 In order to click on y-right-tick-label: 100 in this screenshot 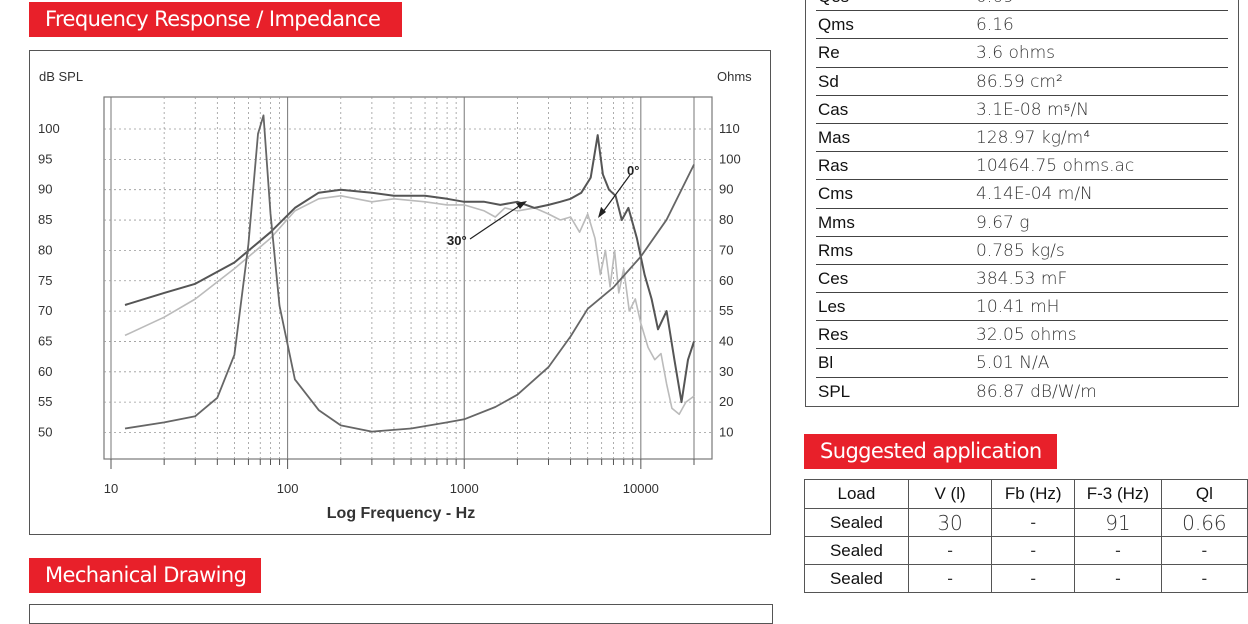, I will do `click(730, 158)`.